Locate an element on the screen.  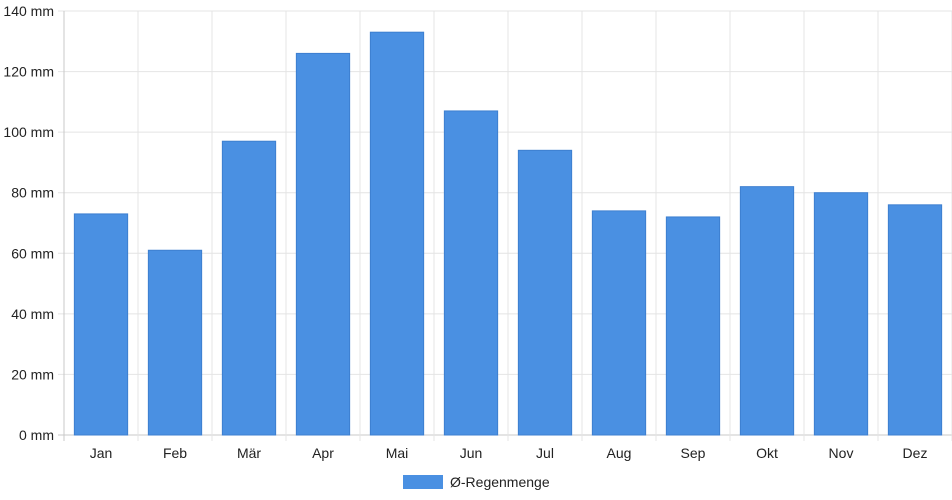
bar-Mai is located at coordinates (397, 233).